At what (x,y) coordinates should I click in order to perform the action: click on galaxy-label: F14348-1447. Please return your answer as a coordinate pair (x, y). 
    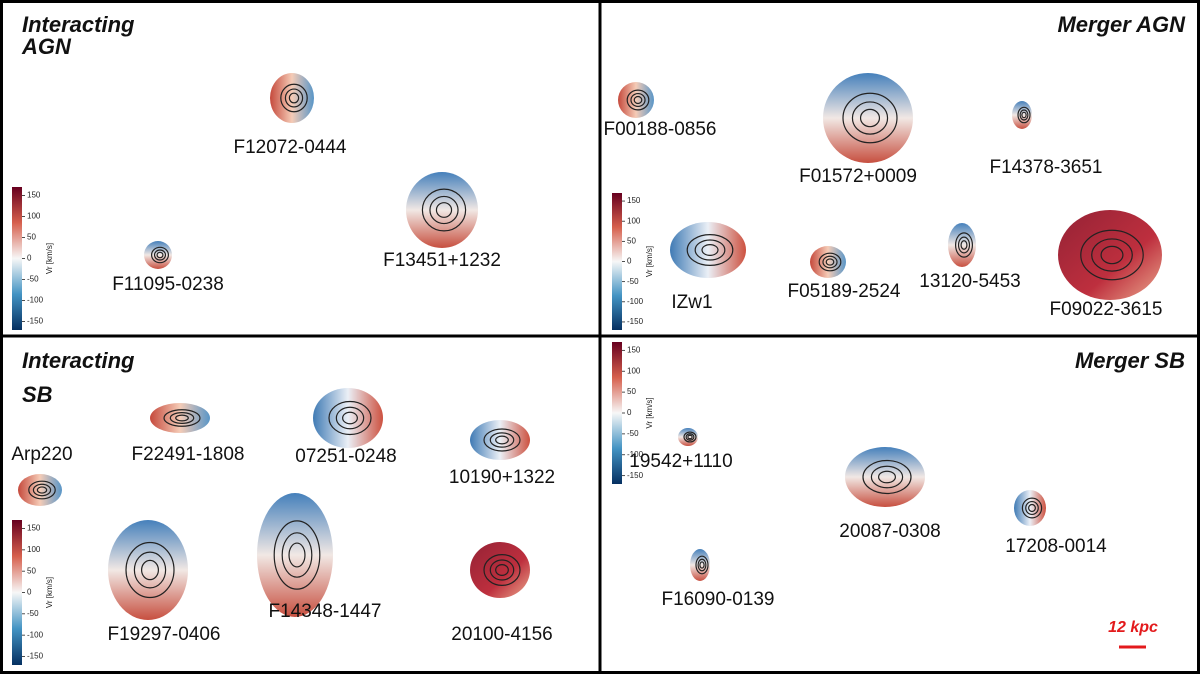
    Looking at the image, I should click on (324, 611).